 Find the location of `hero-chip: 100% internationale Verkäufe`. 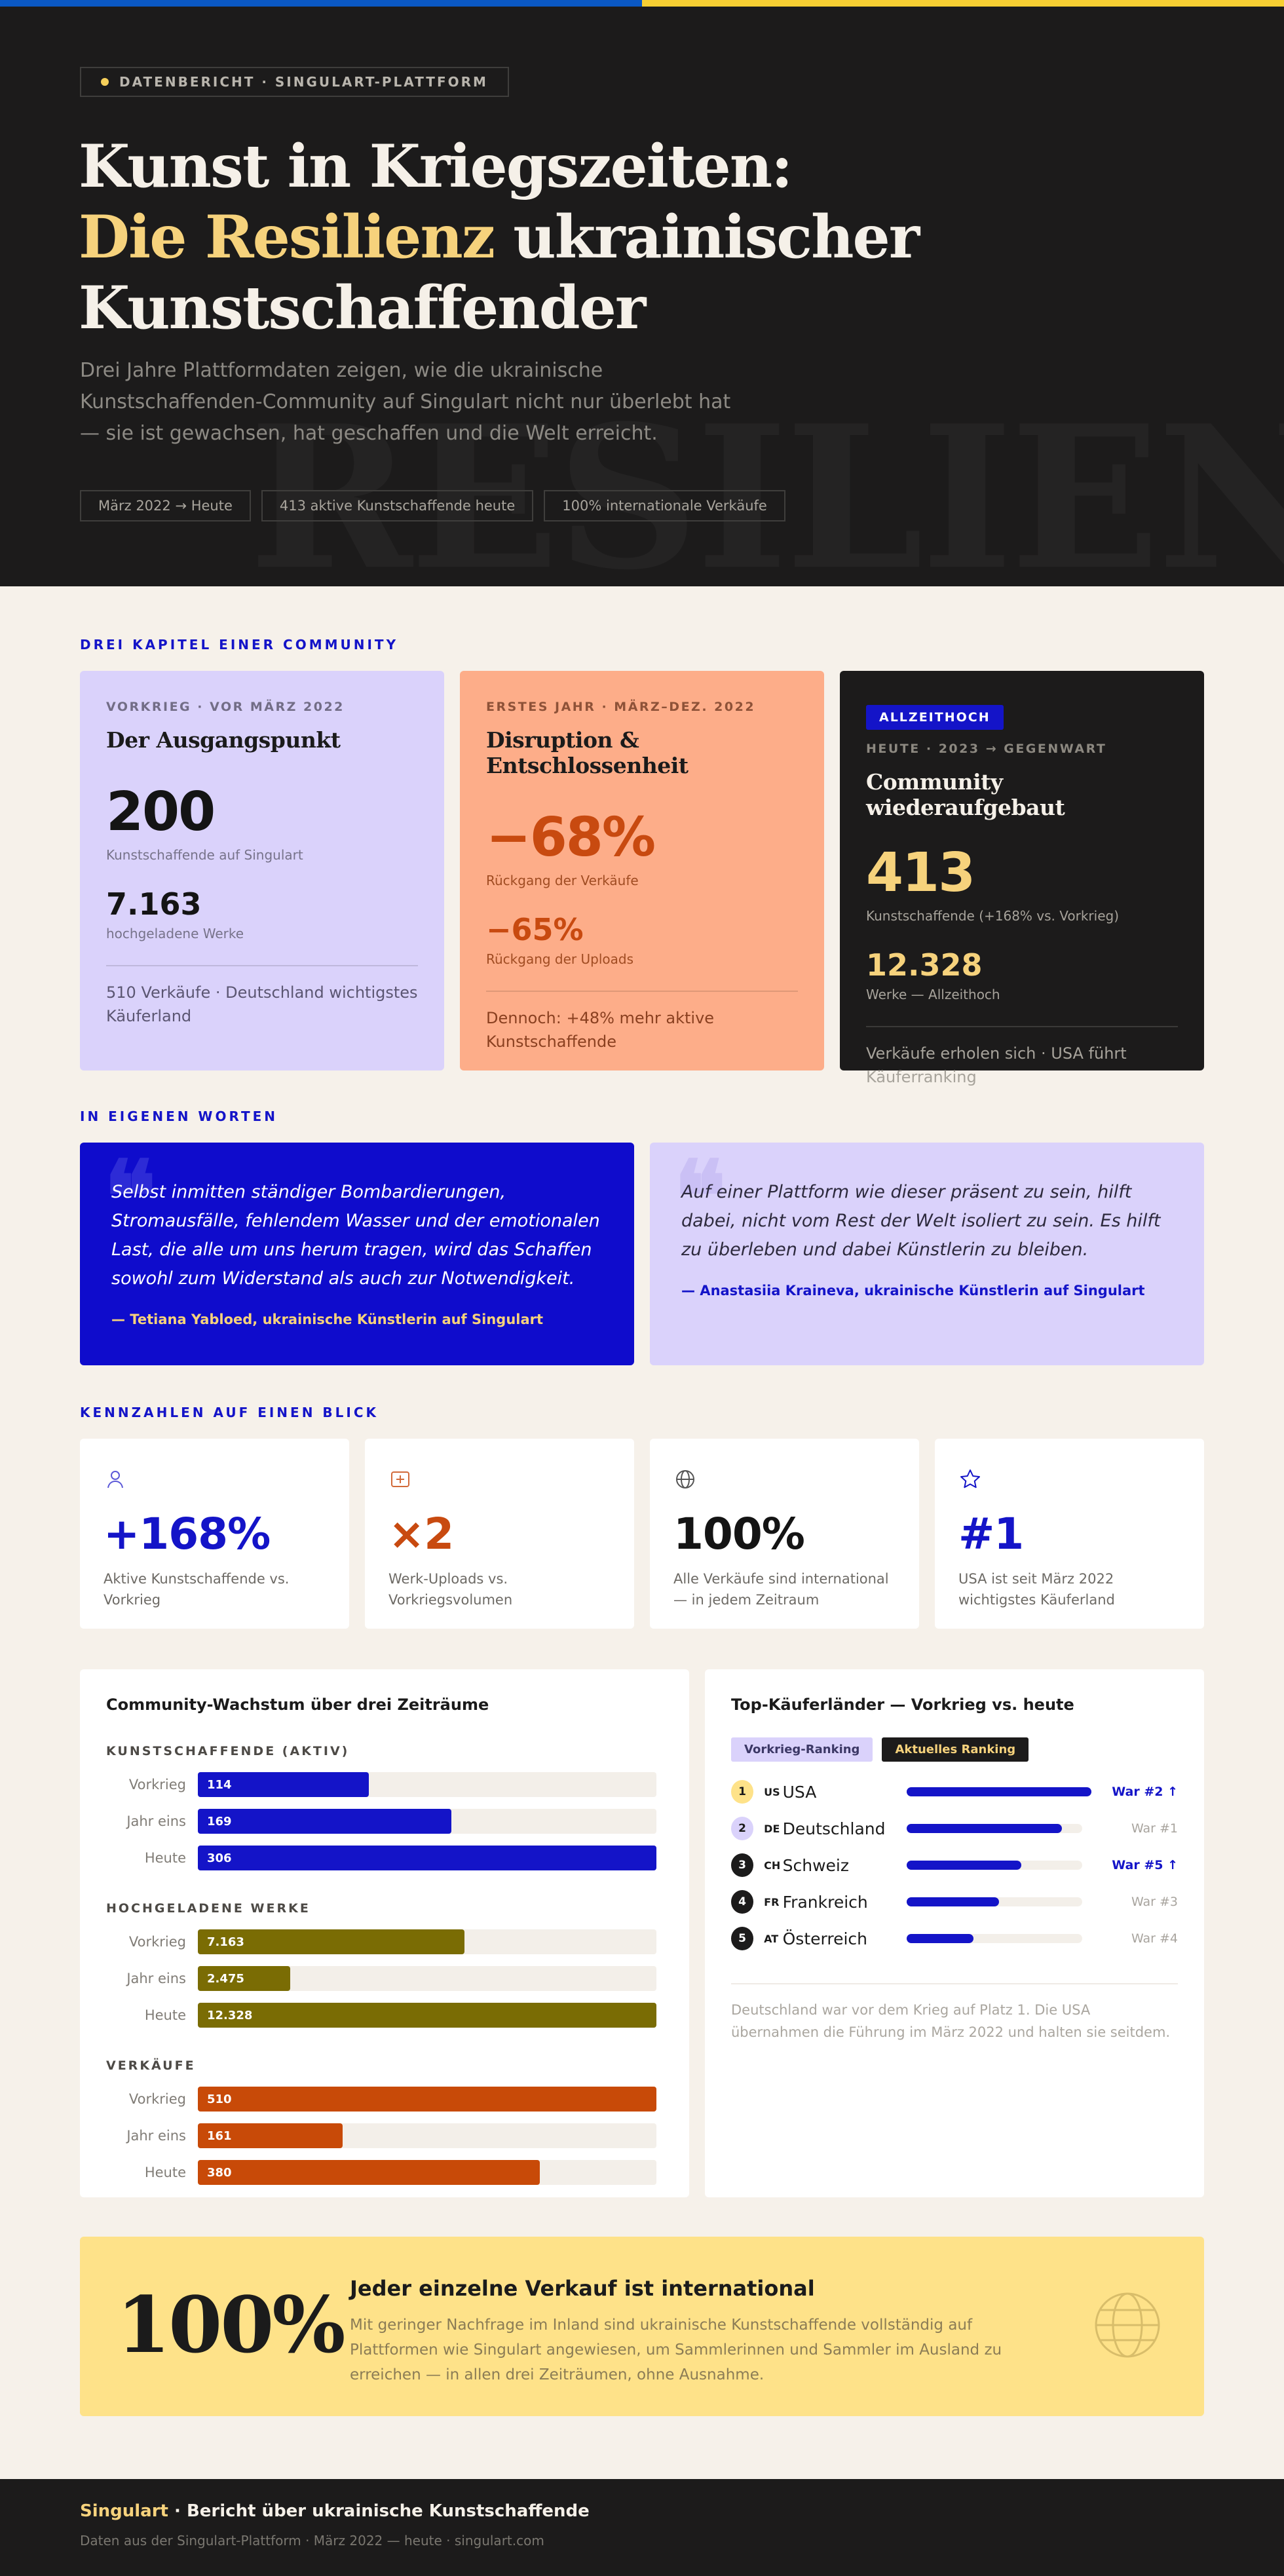

hero-chip: 100% internationale Verkäufe is located at coordinates (664, 505).